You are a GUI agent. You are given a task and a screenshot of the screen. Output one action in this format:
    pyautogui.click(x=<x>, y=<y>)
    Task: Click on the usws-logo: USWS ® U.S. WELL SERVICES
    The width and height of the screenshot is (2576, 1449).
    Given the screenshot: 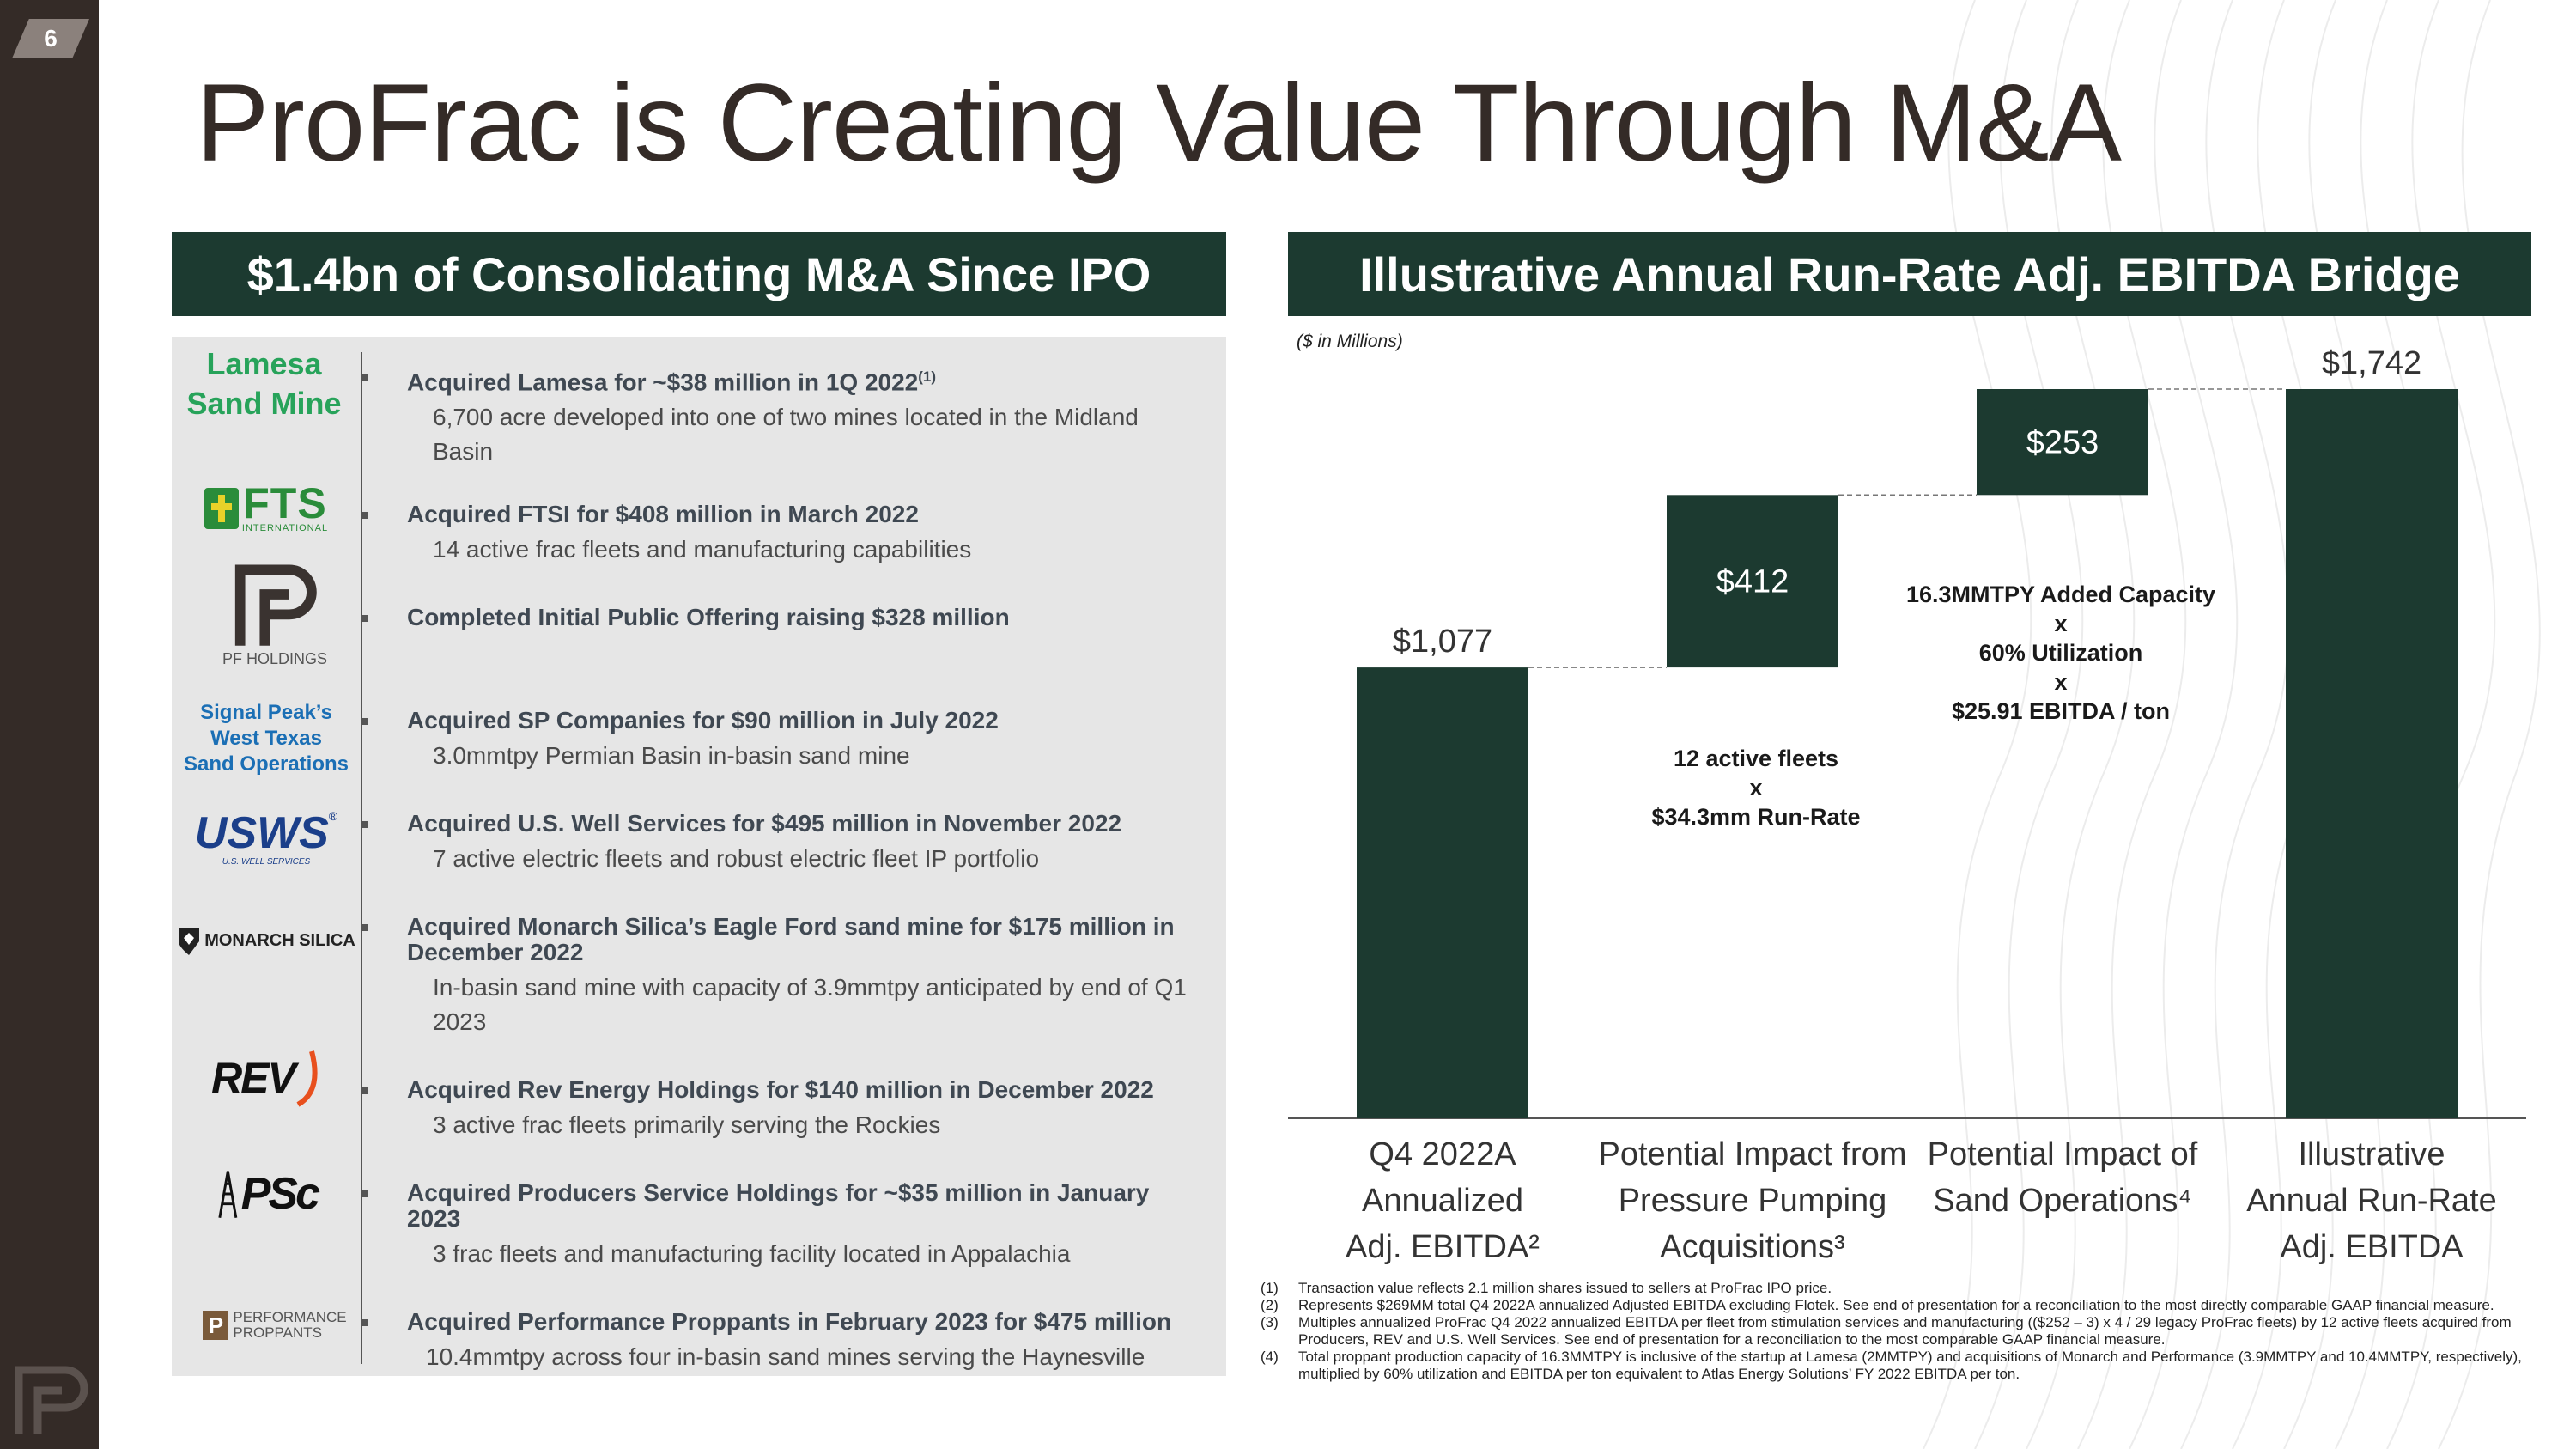 What is the action you would take?
    pyautogui.click(x=266, y=837)
    